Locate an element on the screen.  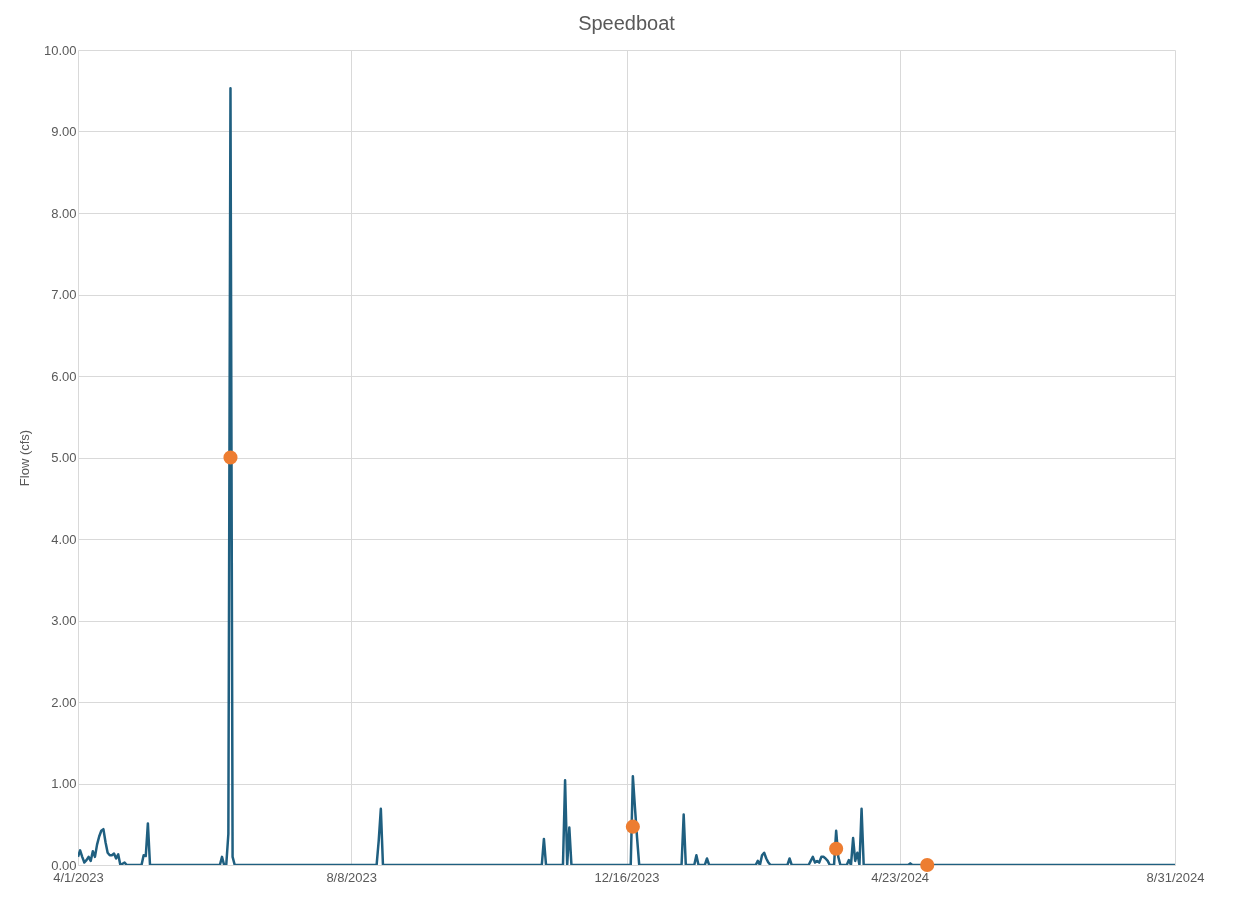
x-tick-label: 4/23/2024 is located at coordinates (900, 877).